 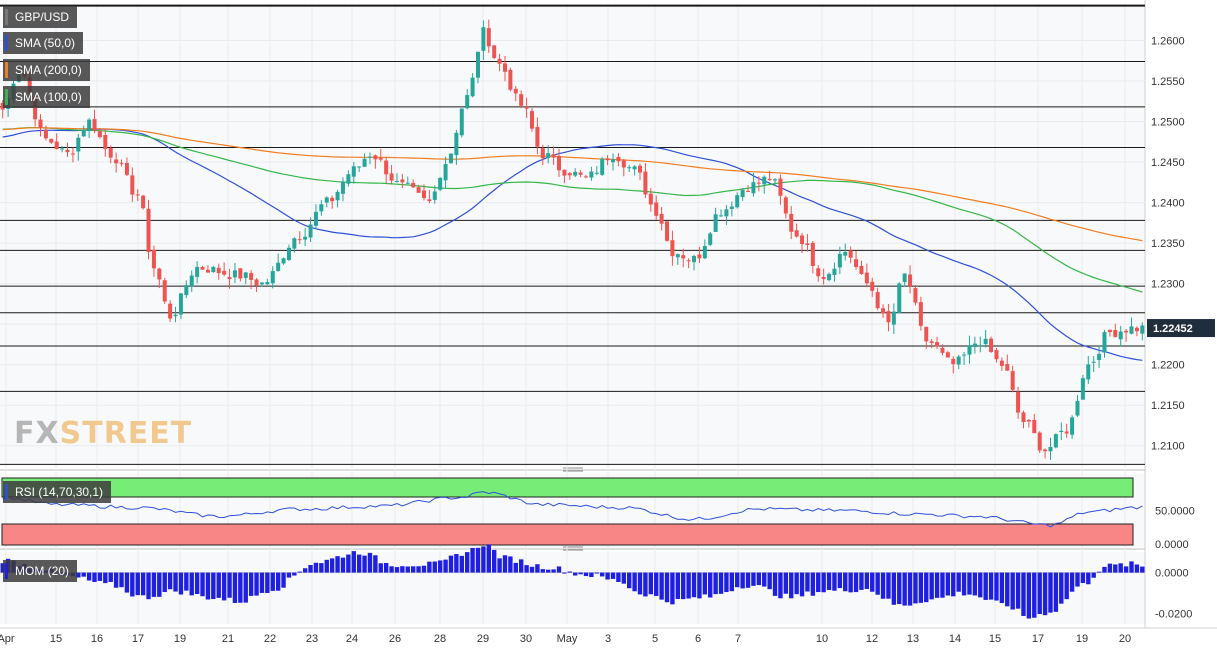 What do you see at coordinates (43, 43) in the screenshot?
I see `legend-sma50: SMA (50,0)` at bounding box center [43, 43].